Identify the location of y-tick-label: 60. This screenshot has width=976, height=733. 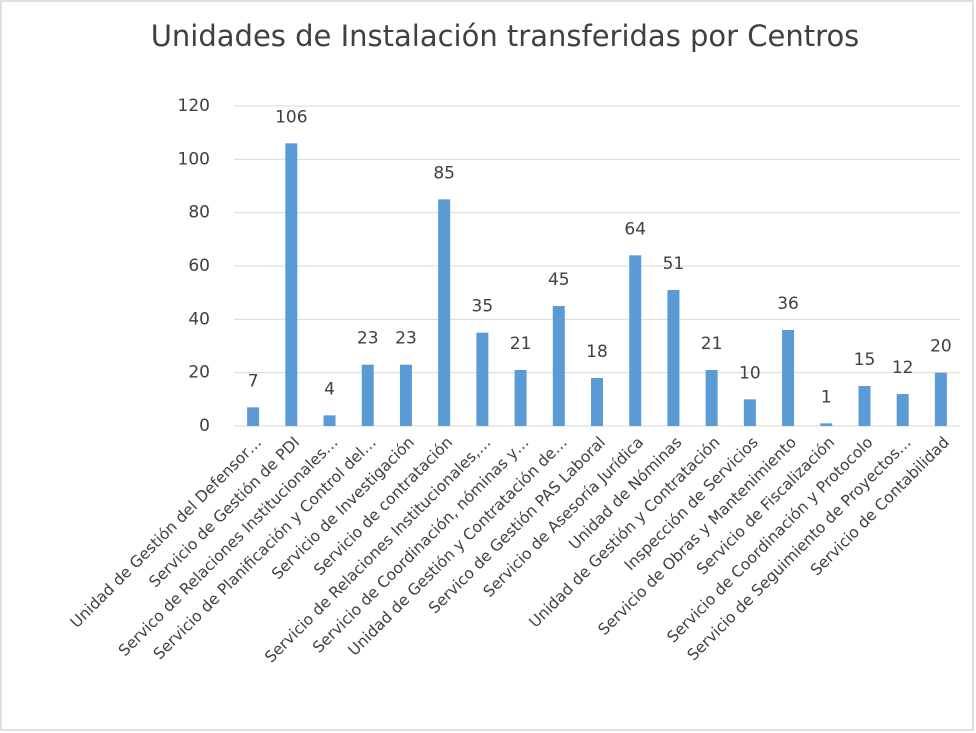
(199, 266).